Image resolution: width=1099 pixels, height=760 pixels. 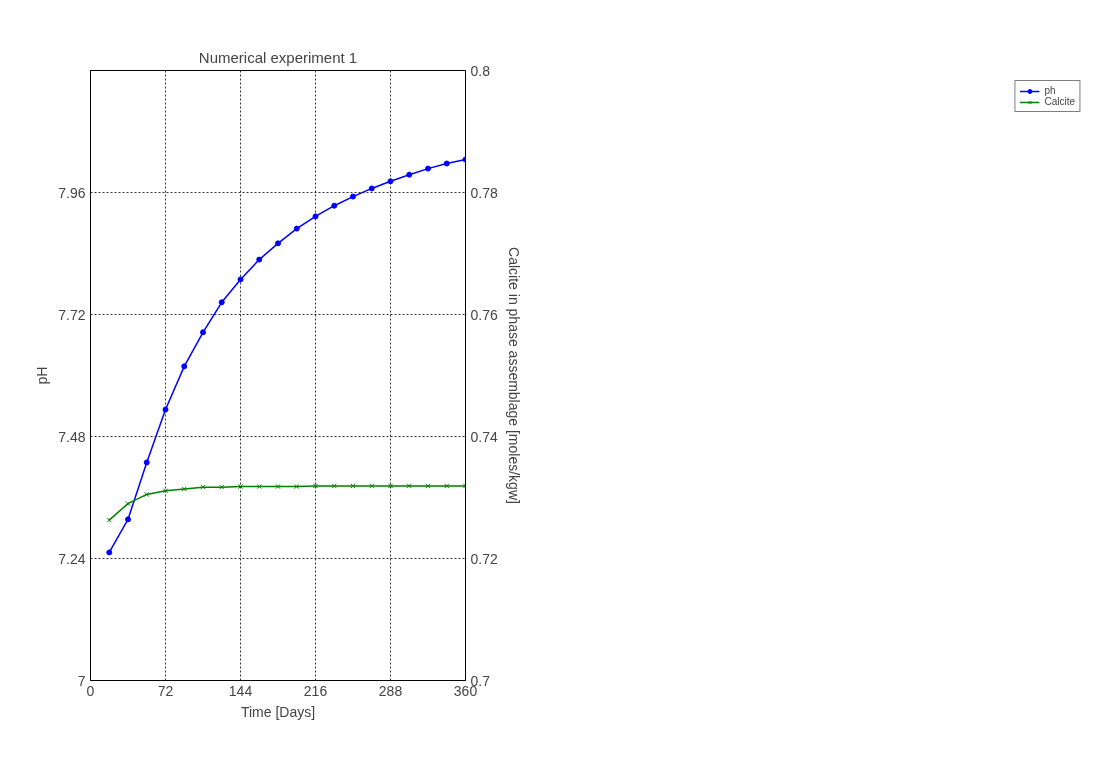 I want to click on legend-label: Calcite, so click(x=1059, y=101).